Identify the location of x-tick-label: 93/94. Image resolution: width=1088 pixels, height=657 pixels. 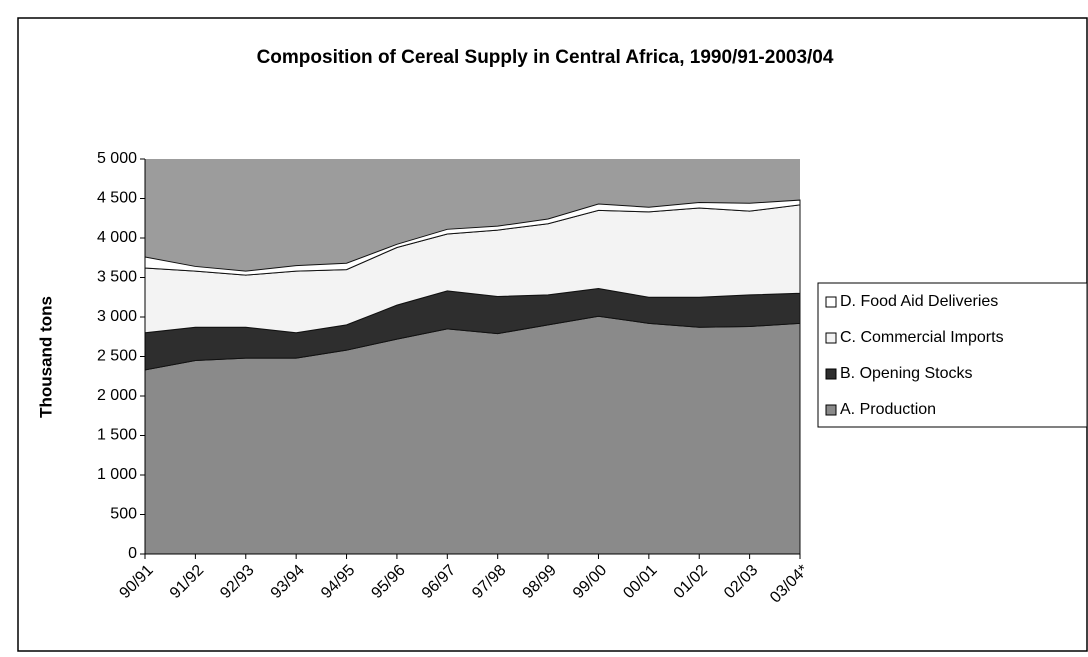
(288, 582).